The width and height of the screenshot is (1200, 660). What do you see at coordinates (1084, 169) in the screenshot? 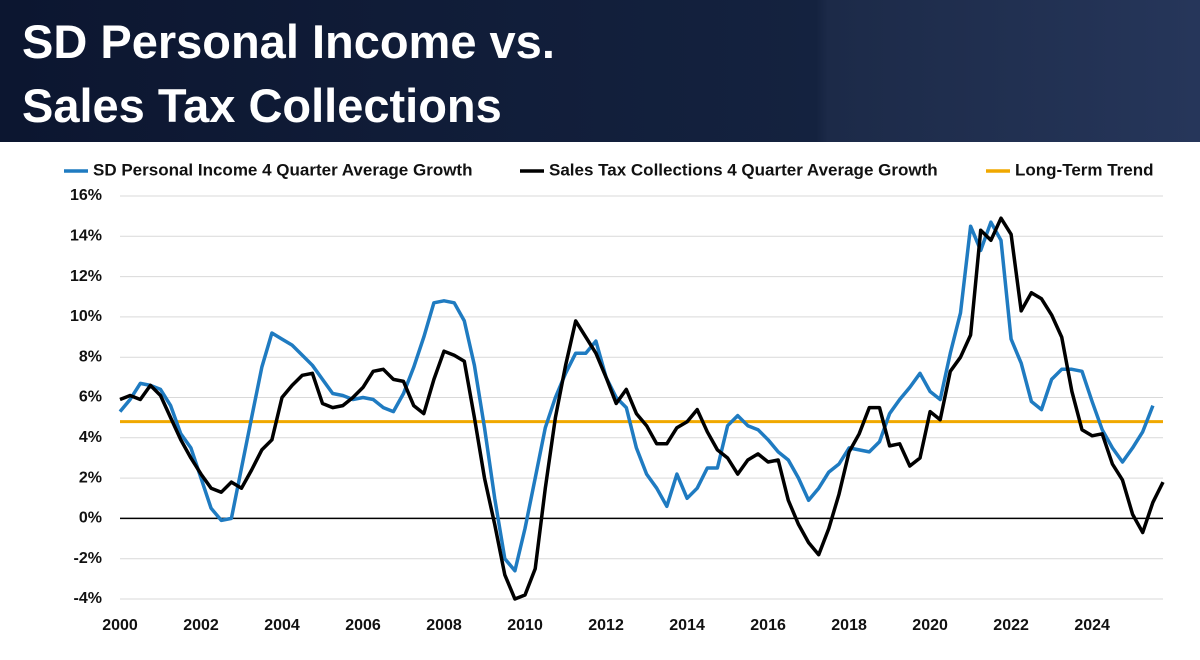
I see `legend-label: Long-Term Trend` at bounding box center [1084, 169].